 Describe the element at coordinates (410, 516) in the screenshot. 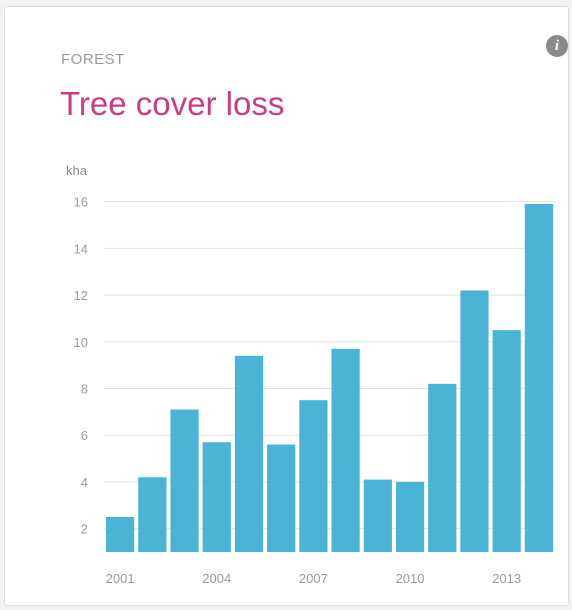

I see `bar-2010` at that location.